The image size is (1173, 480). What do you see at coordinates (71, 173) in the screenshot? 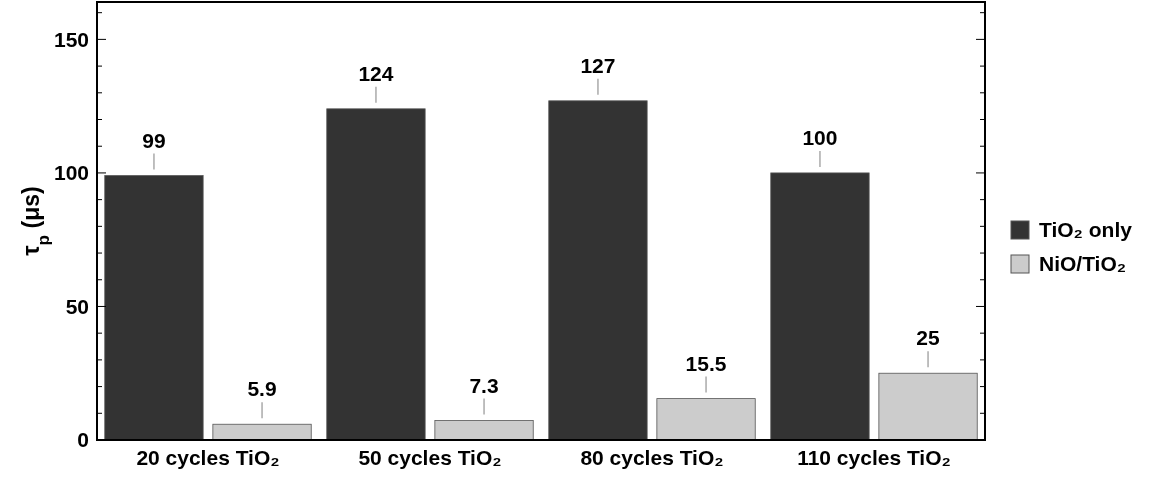
I see `y-tick-label: 100` at bounding box center [71, 173].